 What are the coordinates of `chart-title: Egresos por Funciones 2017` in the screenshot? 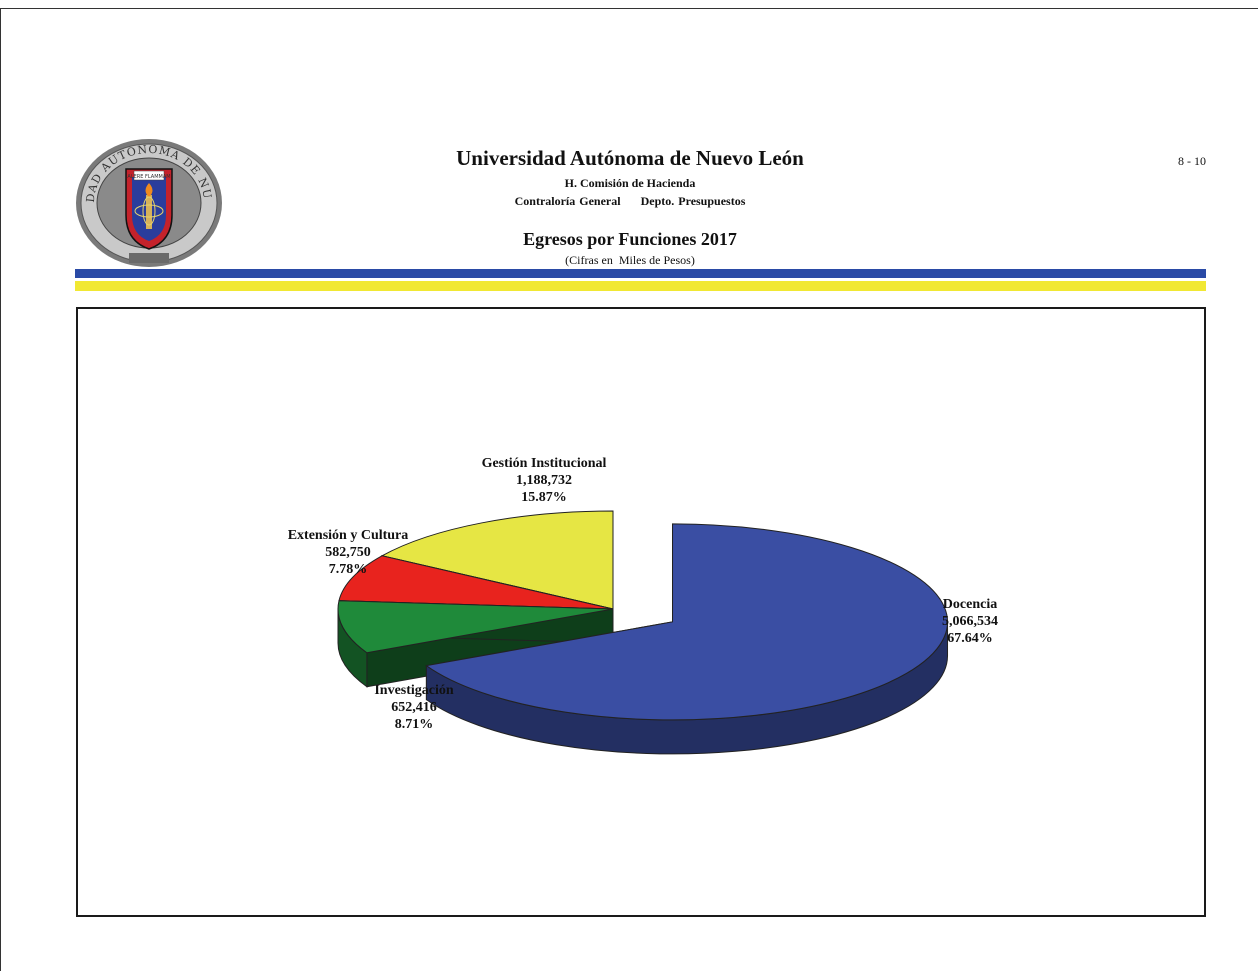 It's located at (630, 239).